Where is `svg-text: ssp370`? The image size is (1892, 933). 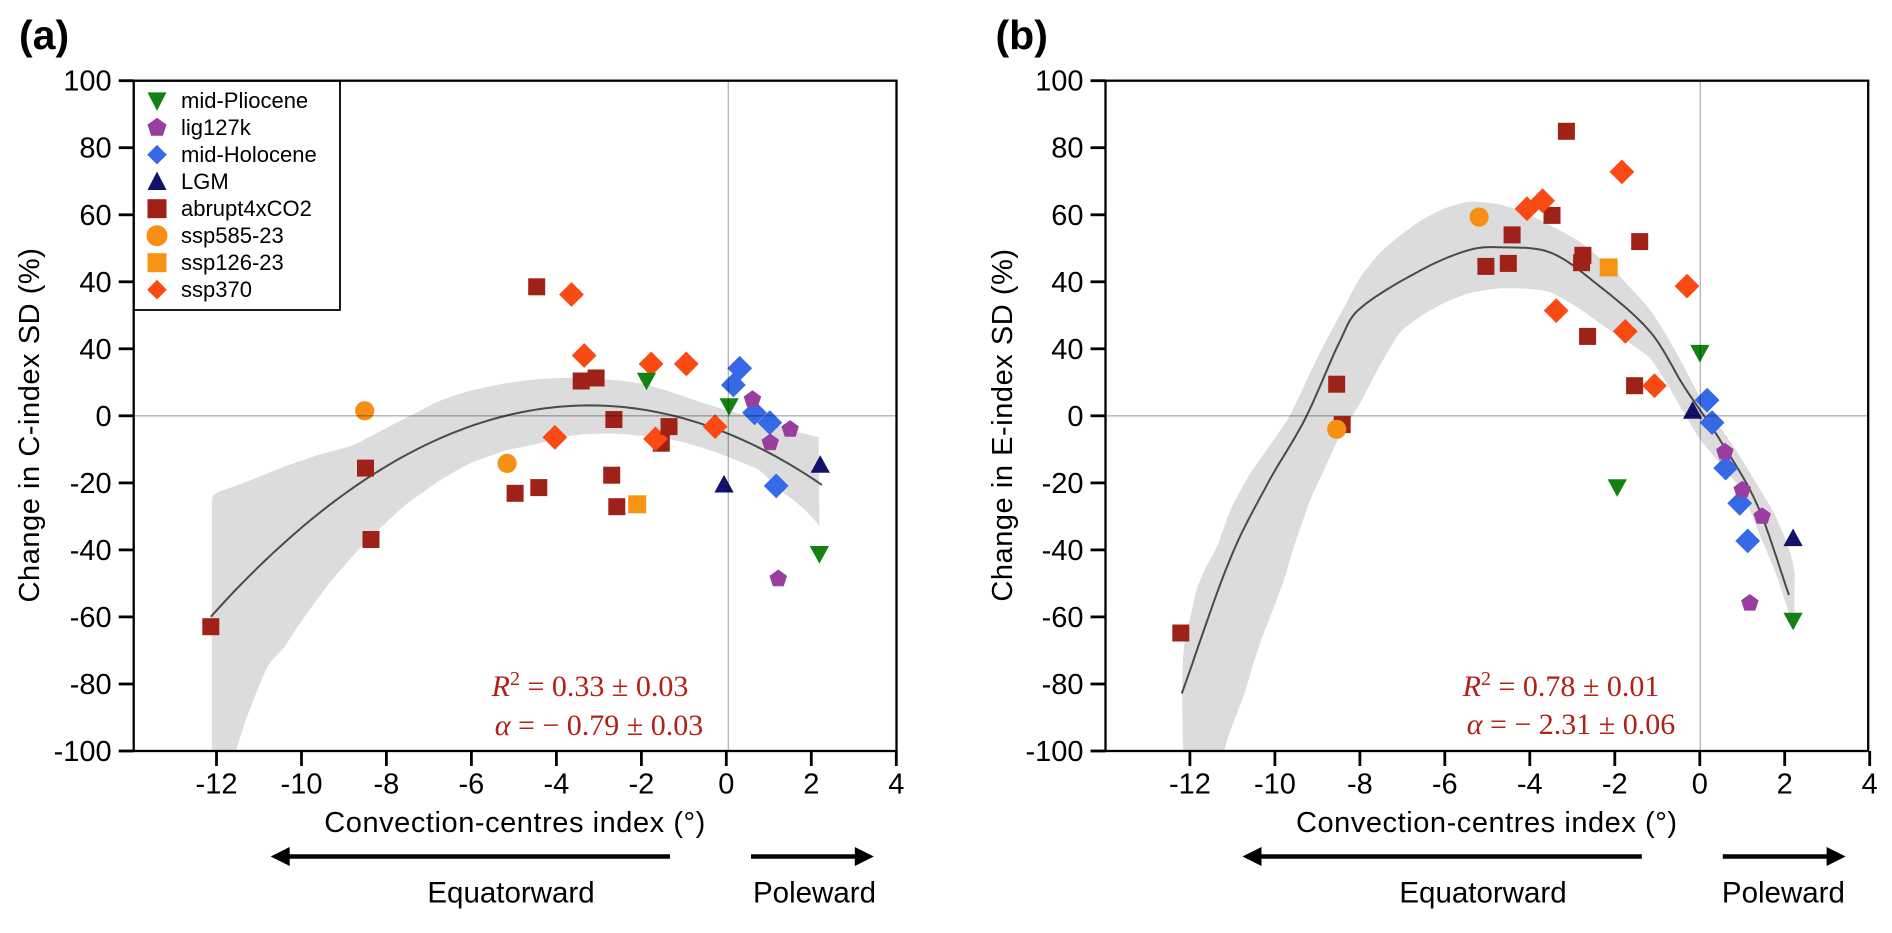 svg-text: ssp370 is located at coordinates (216, 289).